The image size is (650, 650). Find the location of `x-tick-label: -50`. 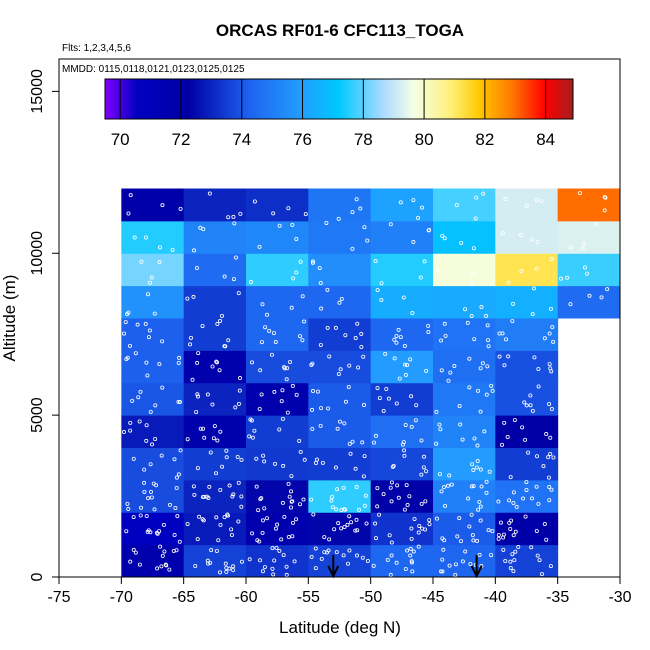

x-tick-label: -50 is located at coordinates (370, 597).